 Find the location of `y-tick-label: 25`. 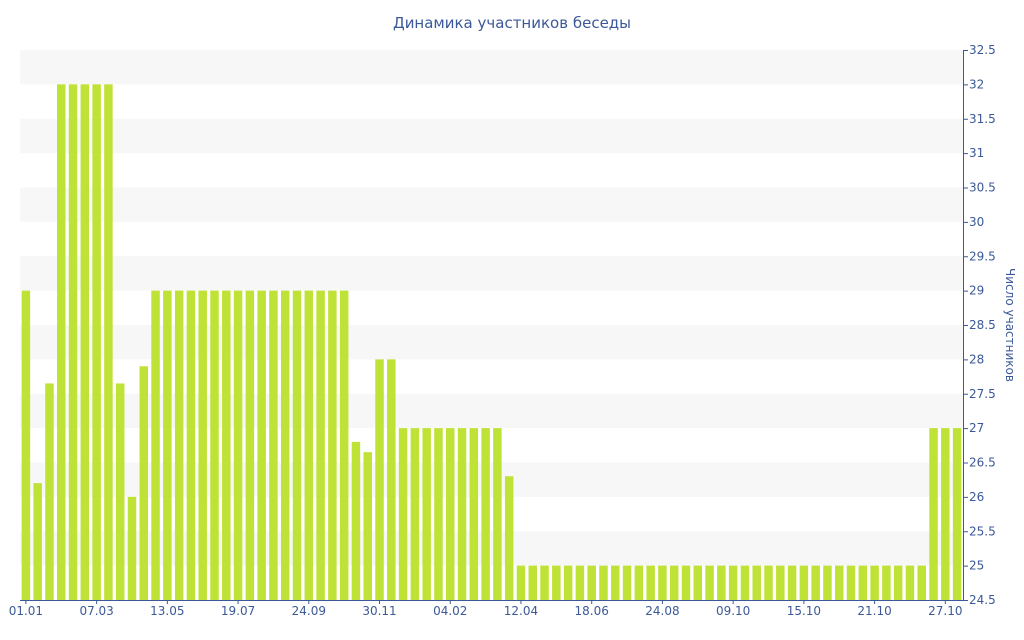

y-tick-label: 25 is located at coordinates (976, 566).